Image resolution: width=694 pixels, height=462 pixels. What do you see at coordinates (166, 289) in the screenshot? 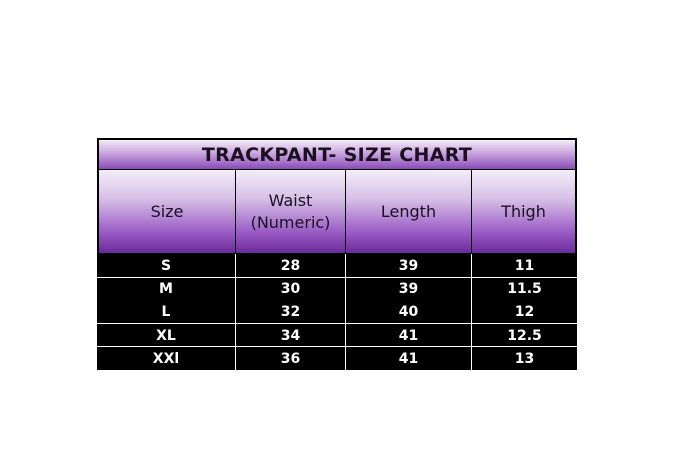
I see `table-cell: M` at bounding box center [166, 289].